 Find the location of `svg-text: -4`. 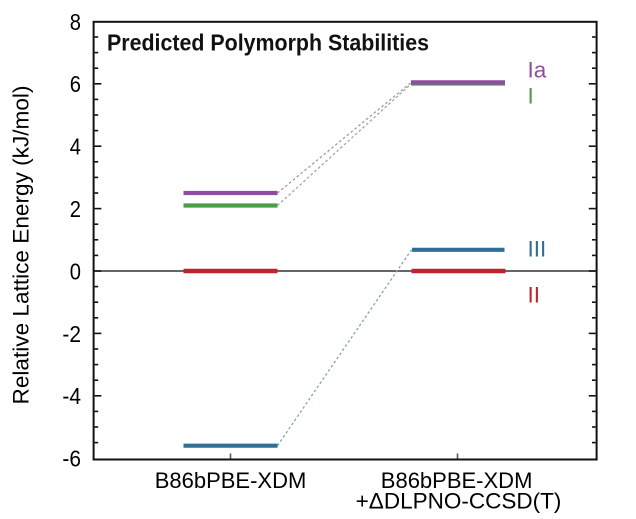

svg-text: -4 is located at coordinates (71, 396).